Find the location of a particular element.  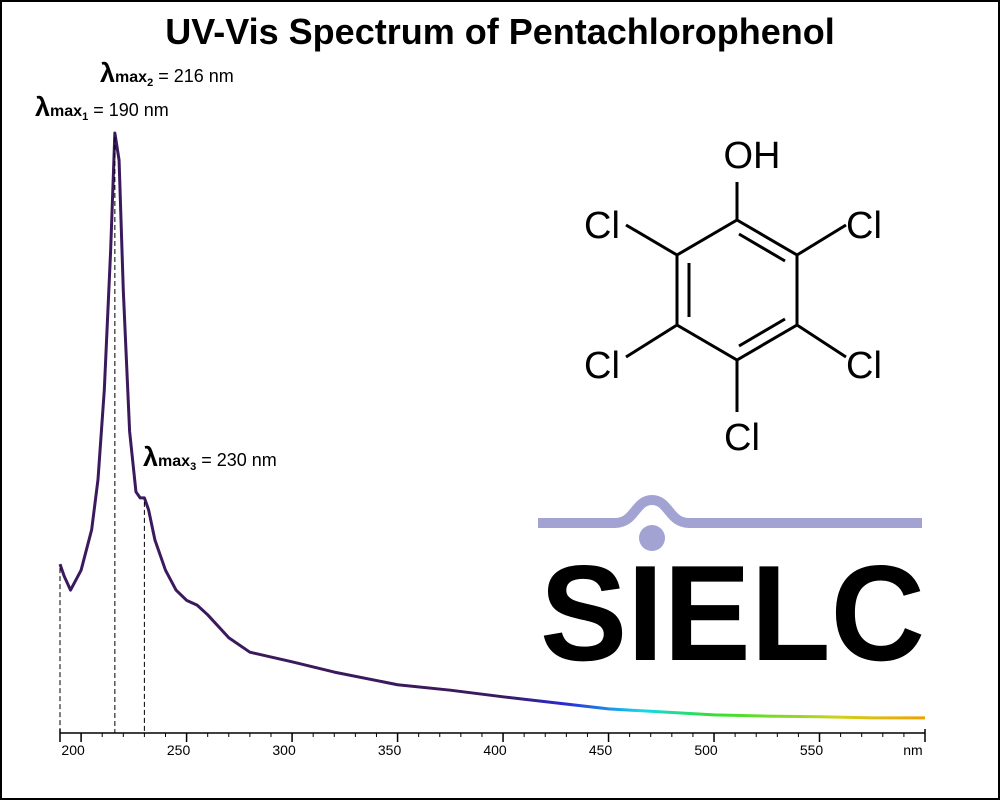

peak-value: = 216 nm is located at coordinates (193, 76).